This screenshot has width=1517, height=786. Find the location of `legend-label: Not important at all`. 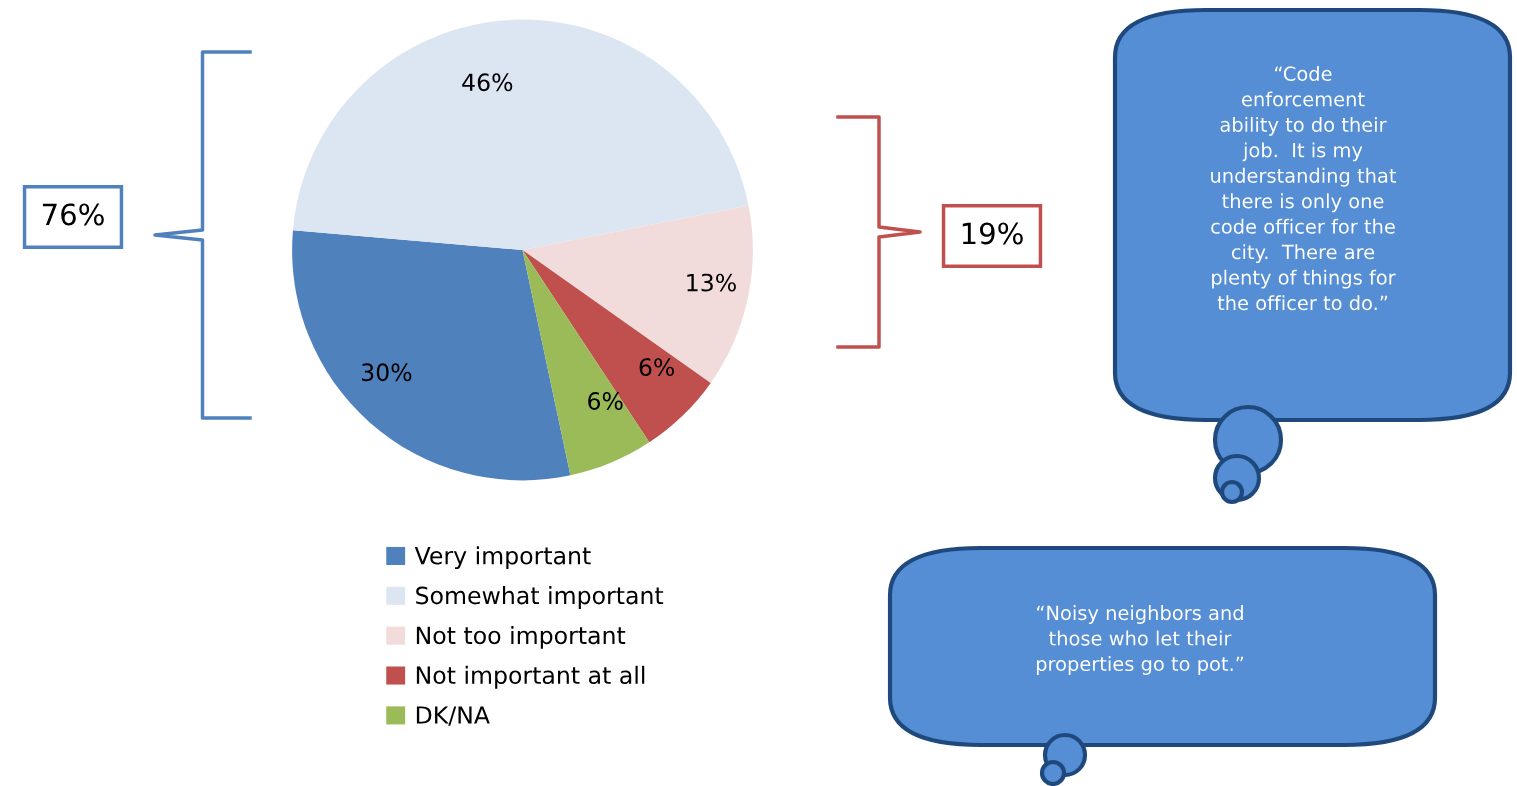

legend-label: Not important at all is located at coordinates (530, 677).